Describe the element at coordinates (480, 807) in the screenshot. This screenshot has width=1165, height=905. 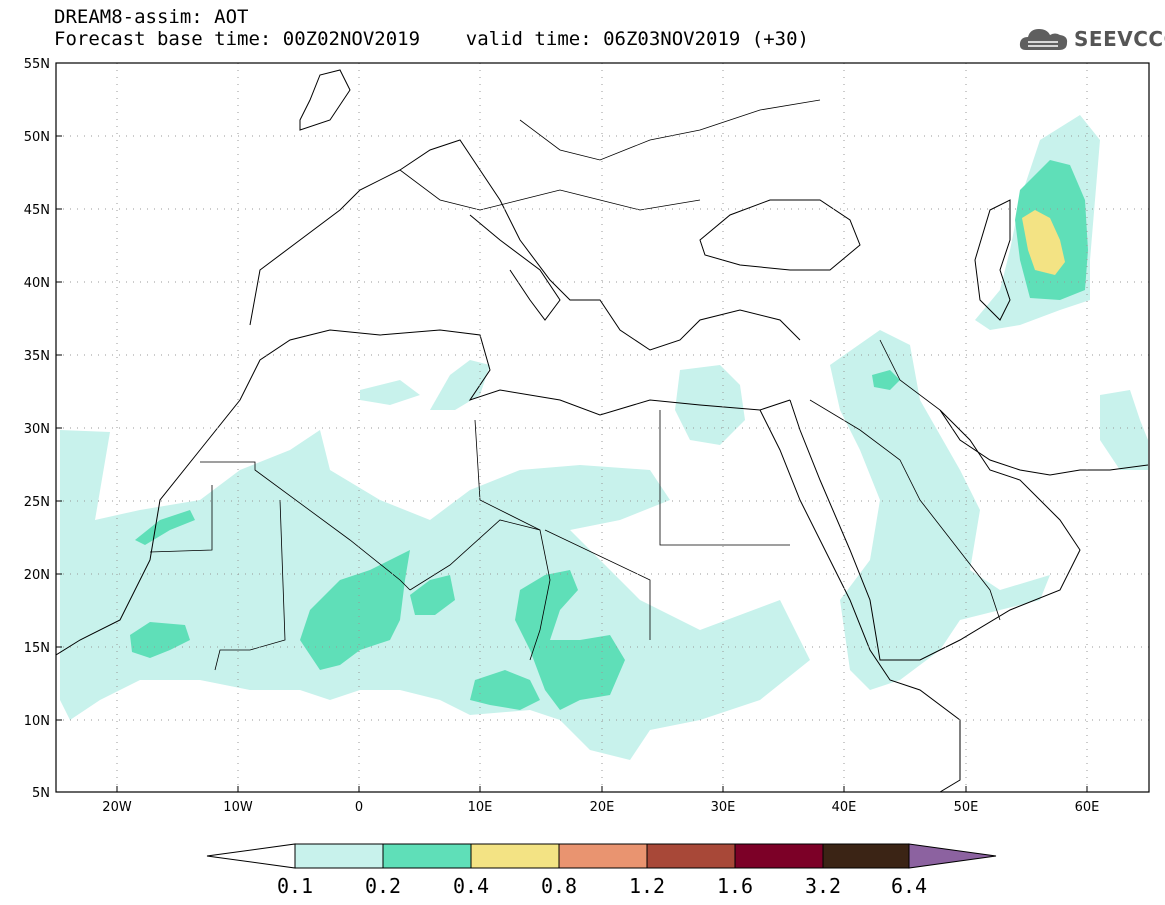
I see `lon-label: 10E` at that location.